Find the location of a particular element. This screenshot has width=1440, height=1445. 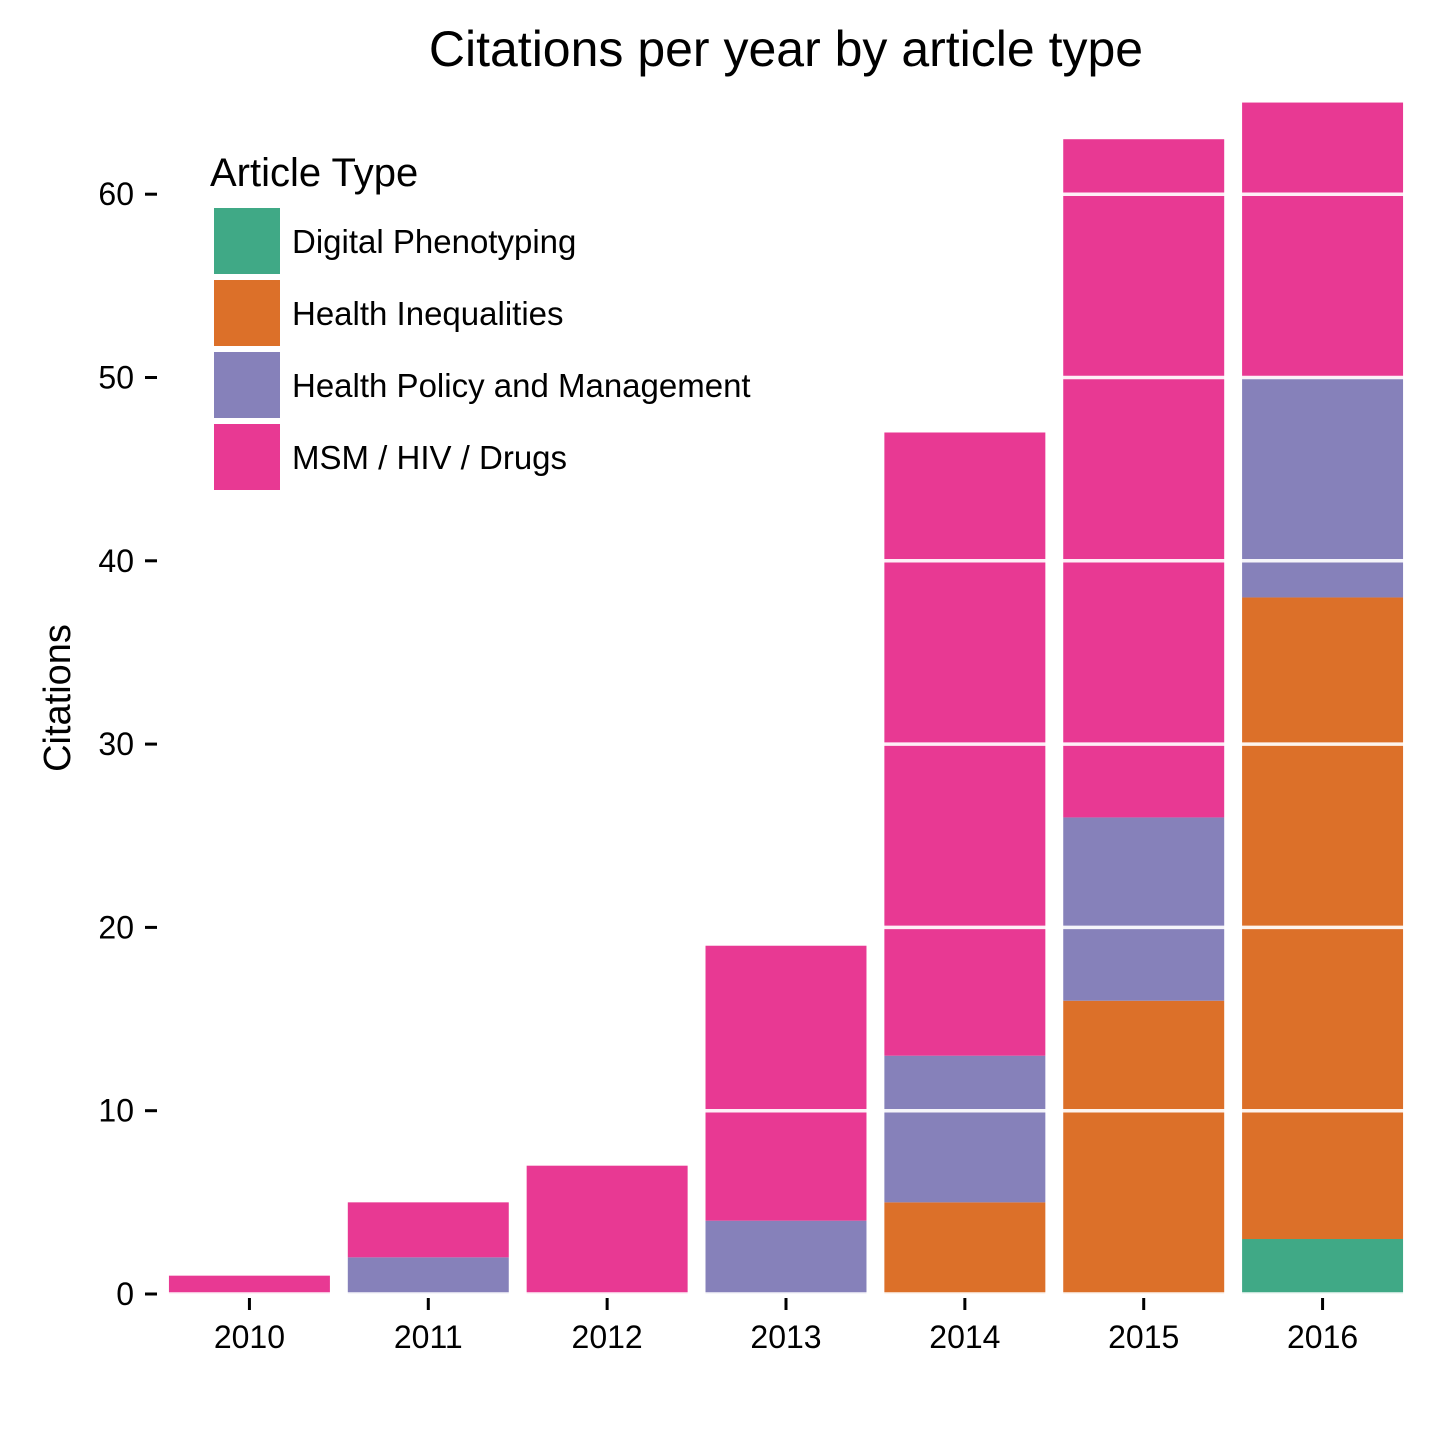

legend-label-2: Health Policy and Management is located at coordinates (521, 385).